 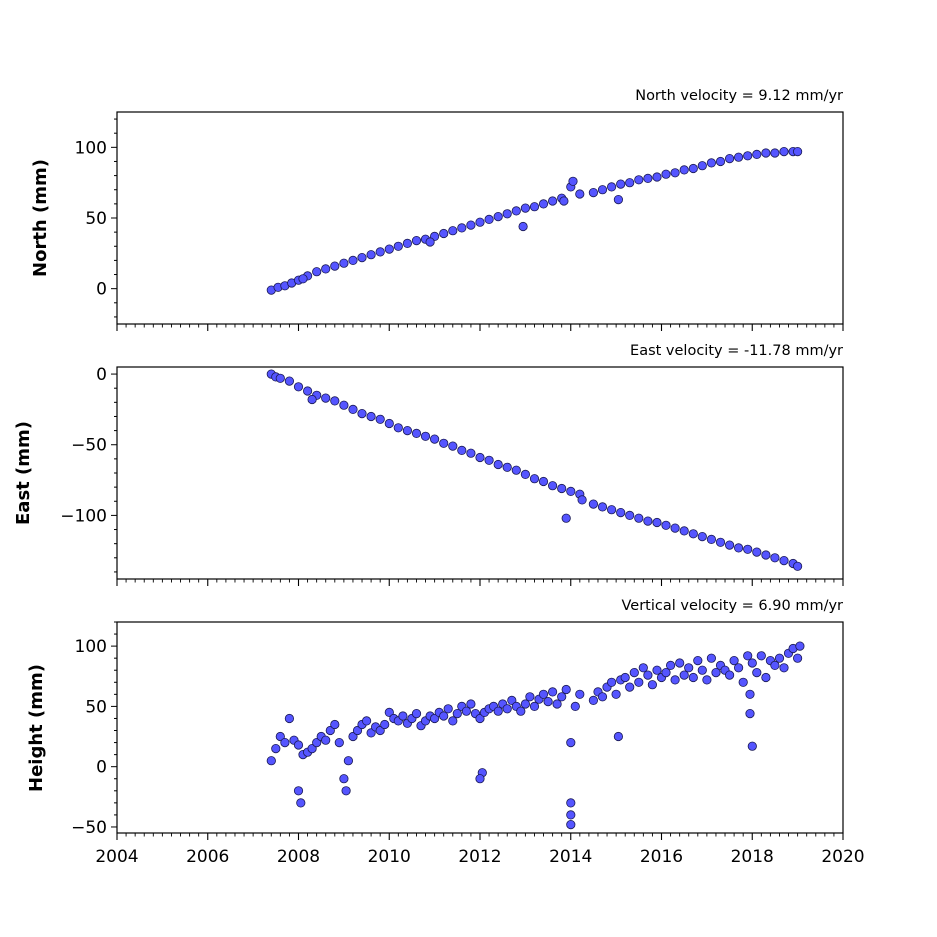 I want to click on height-xtick-label: 2008, so click(x=298, y=857).